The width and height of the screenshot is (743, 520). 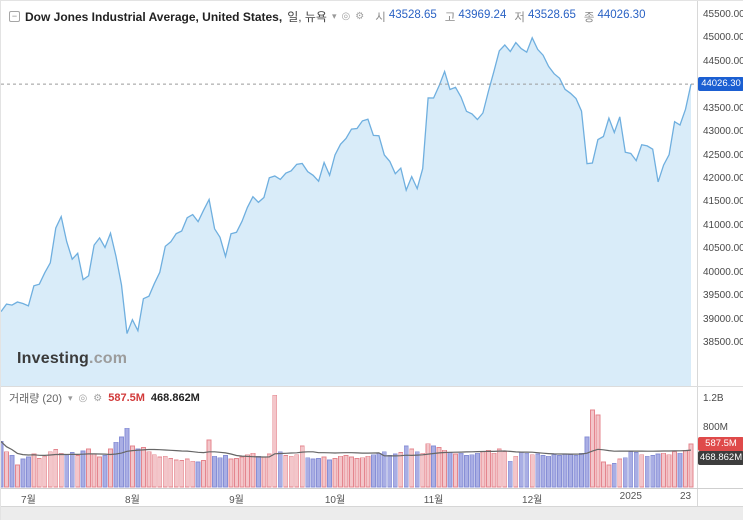 I want to click on volume-chevron-down-icon: ▾, so click(x=70, y=397).